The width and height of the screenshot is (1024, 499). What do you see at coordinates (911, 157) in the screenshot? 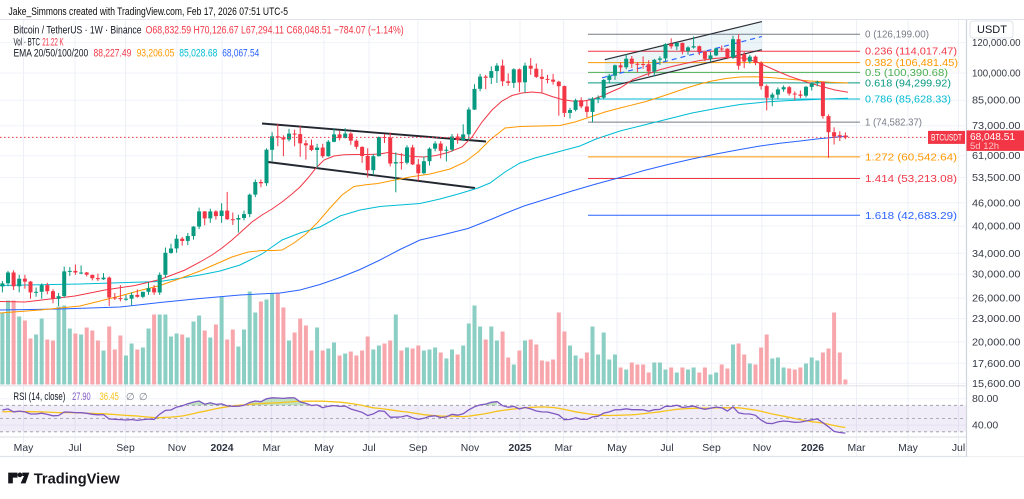
I see `svg-text: 1.272 (60,542.64)` at bounding box center [911, 157].